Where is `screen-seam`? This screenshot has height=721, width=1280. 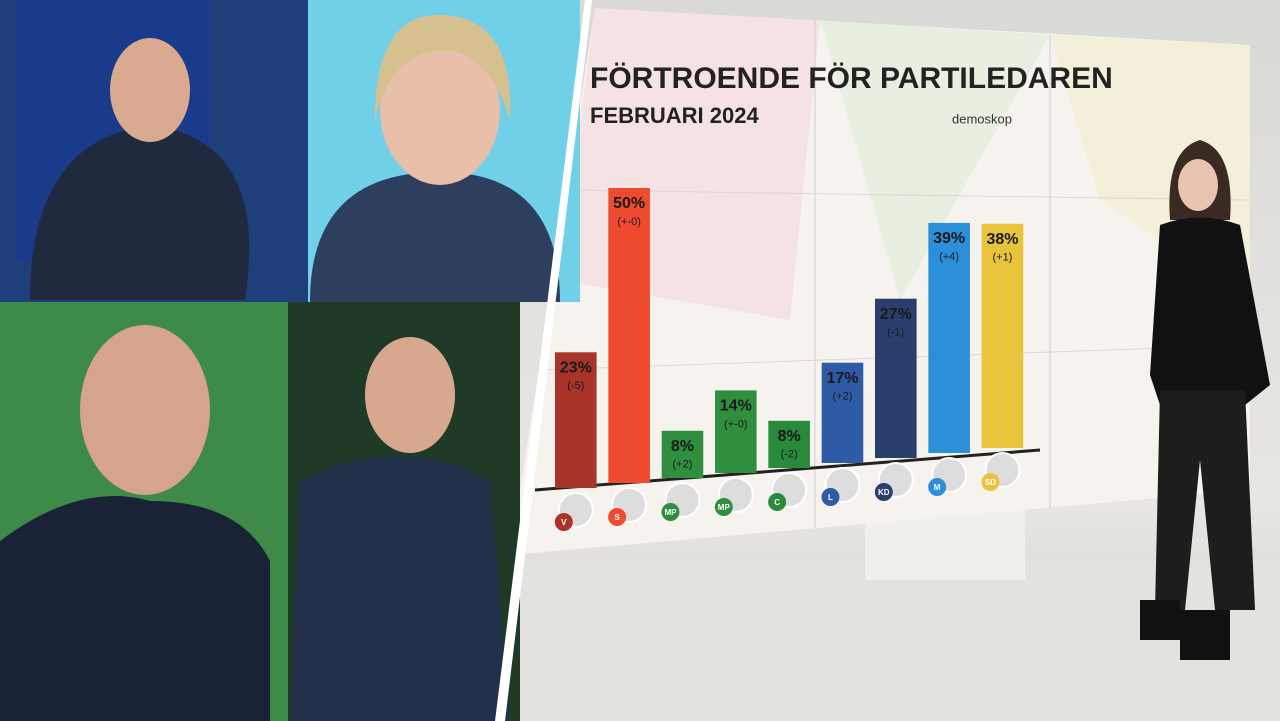
screen-seam is located at coordinates (910, 195).